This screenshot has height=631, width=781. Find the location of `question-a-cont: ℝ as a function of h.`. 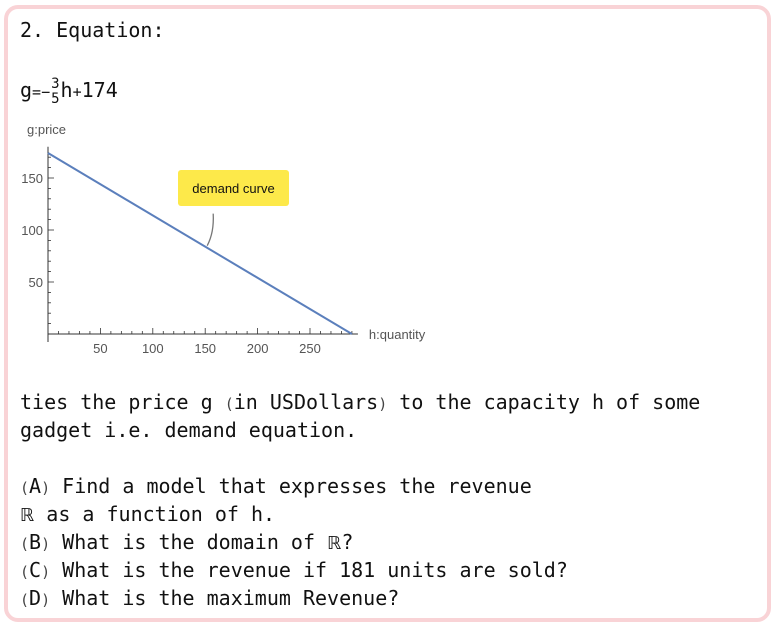

question-a-cont: ℝ as a function of h. is located at coordinates (147, 515).